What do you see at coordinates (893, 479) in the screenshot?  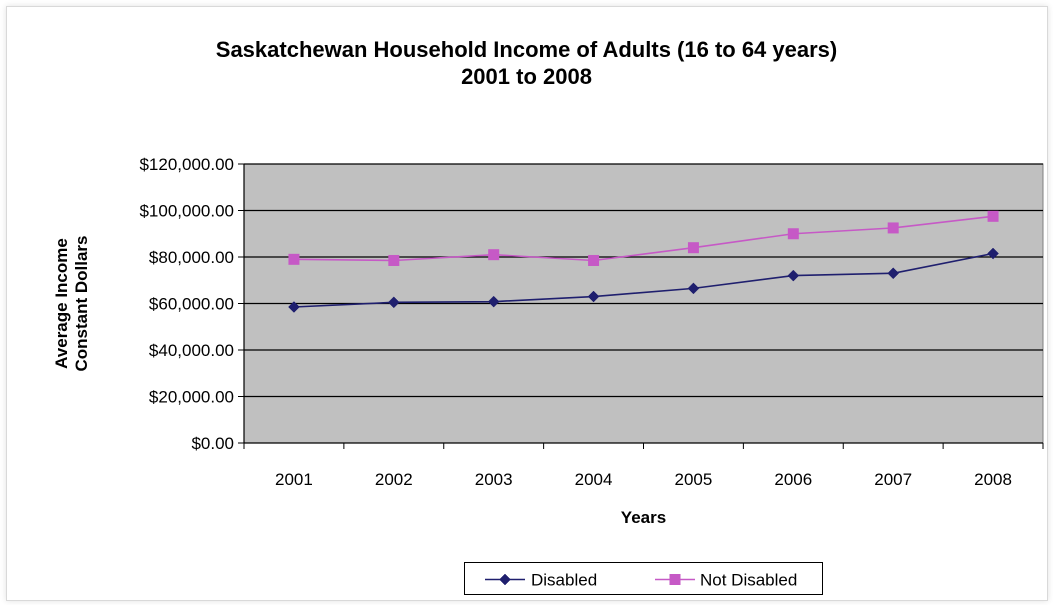 I see `x-tick-label: 2007` at bounding box center [893, 479].